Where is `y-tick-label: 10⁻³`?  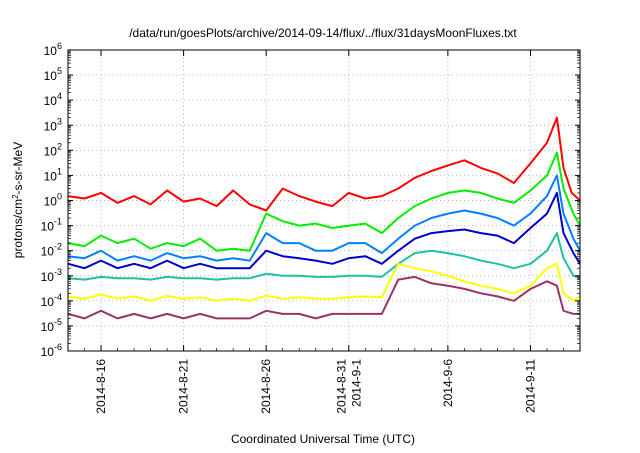 y-tick-label: 10⁻³ is located at coordinates (51, 275).